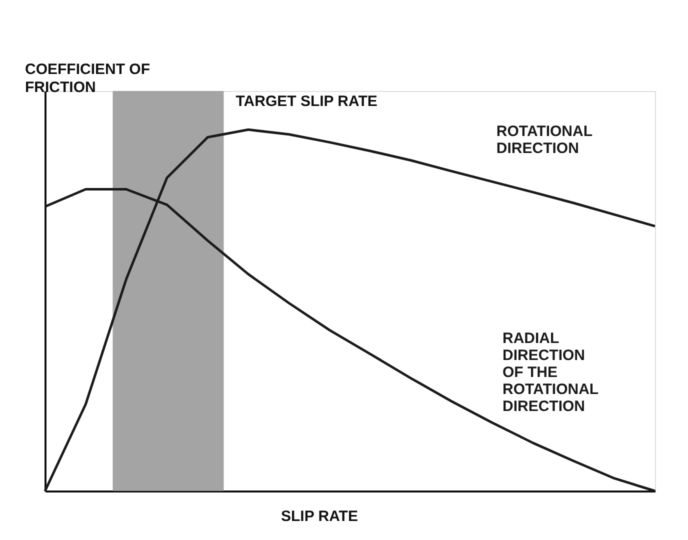 Image resolution: width=688 pixels, height=540 pixels. I want to click on series-label: RADIAL DIRECTION OF THE ROTATIONAL DIRECTION, so click(550, 372).